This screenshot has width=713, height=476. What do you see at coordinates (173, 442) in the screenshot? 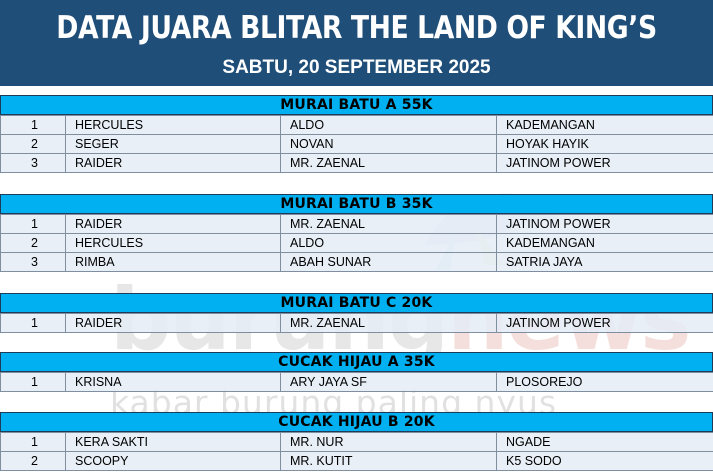
I see `bird-name-cell: KERA SAKTI` at bounding box center [173, 442].